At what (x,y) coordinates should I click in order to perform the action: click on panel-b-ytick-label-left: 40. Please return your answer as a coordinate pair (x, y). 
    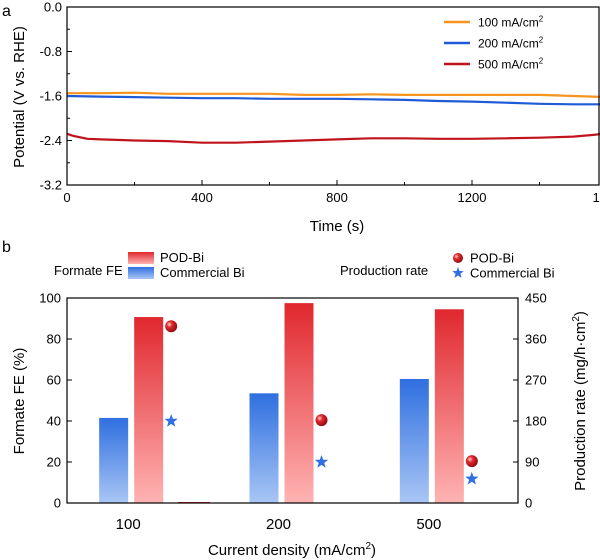
    Looking at the image, I should click on (54, 421).